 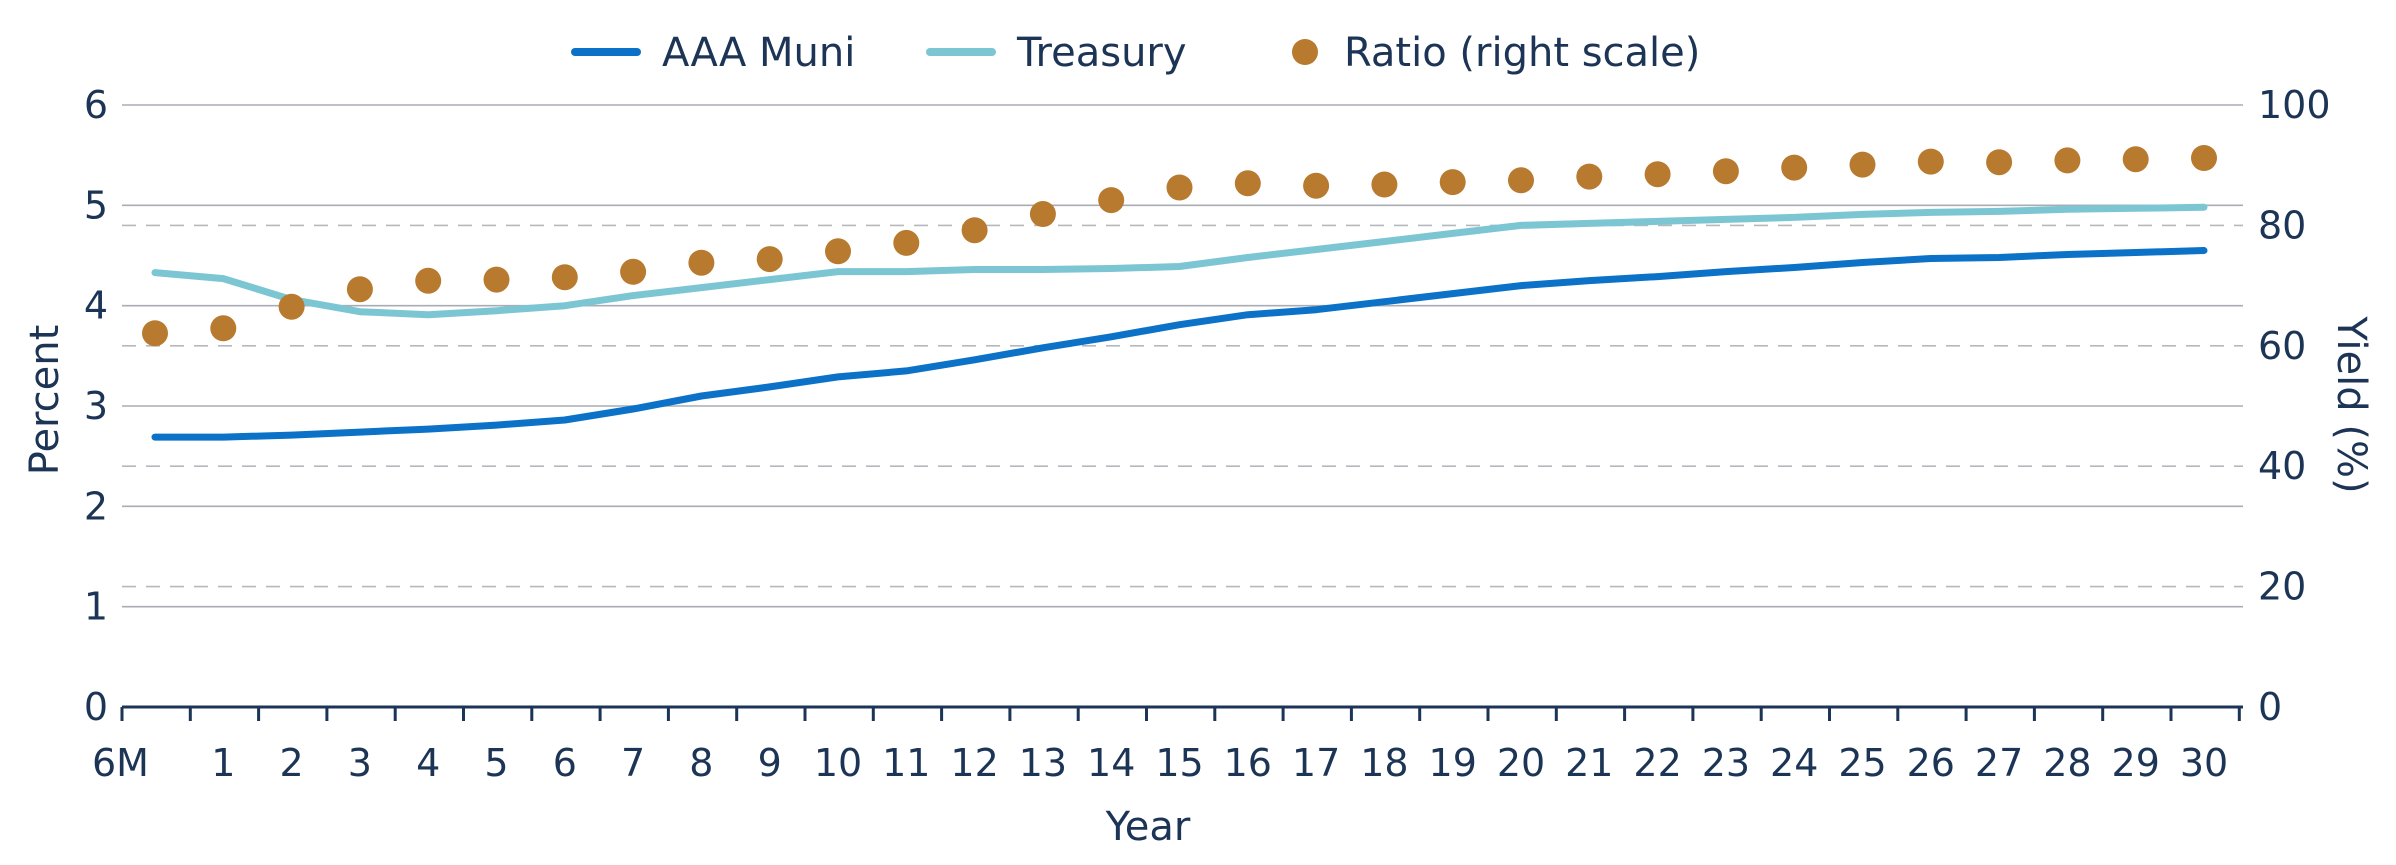 What do you see at coordinates (701, 763) in the screenshot?
I see `x-tick-label: 8` at bounding box center [701, 763].